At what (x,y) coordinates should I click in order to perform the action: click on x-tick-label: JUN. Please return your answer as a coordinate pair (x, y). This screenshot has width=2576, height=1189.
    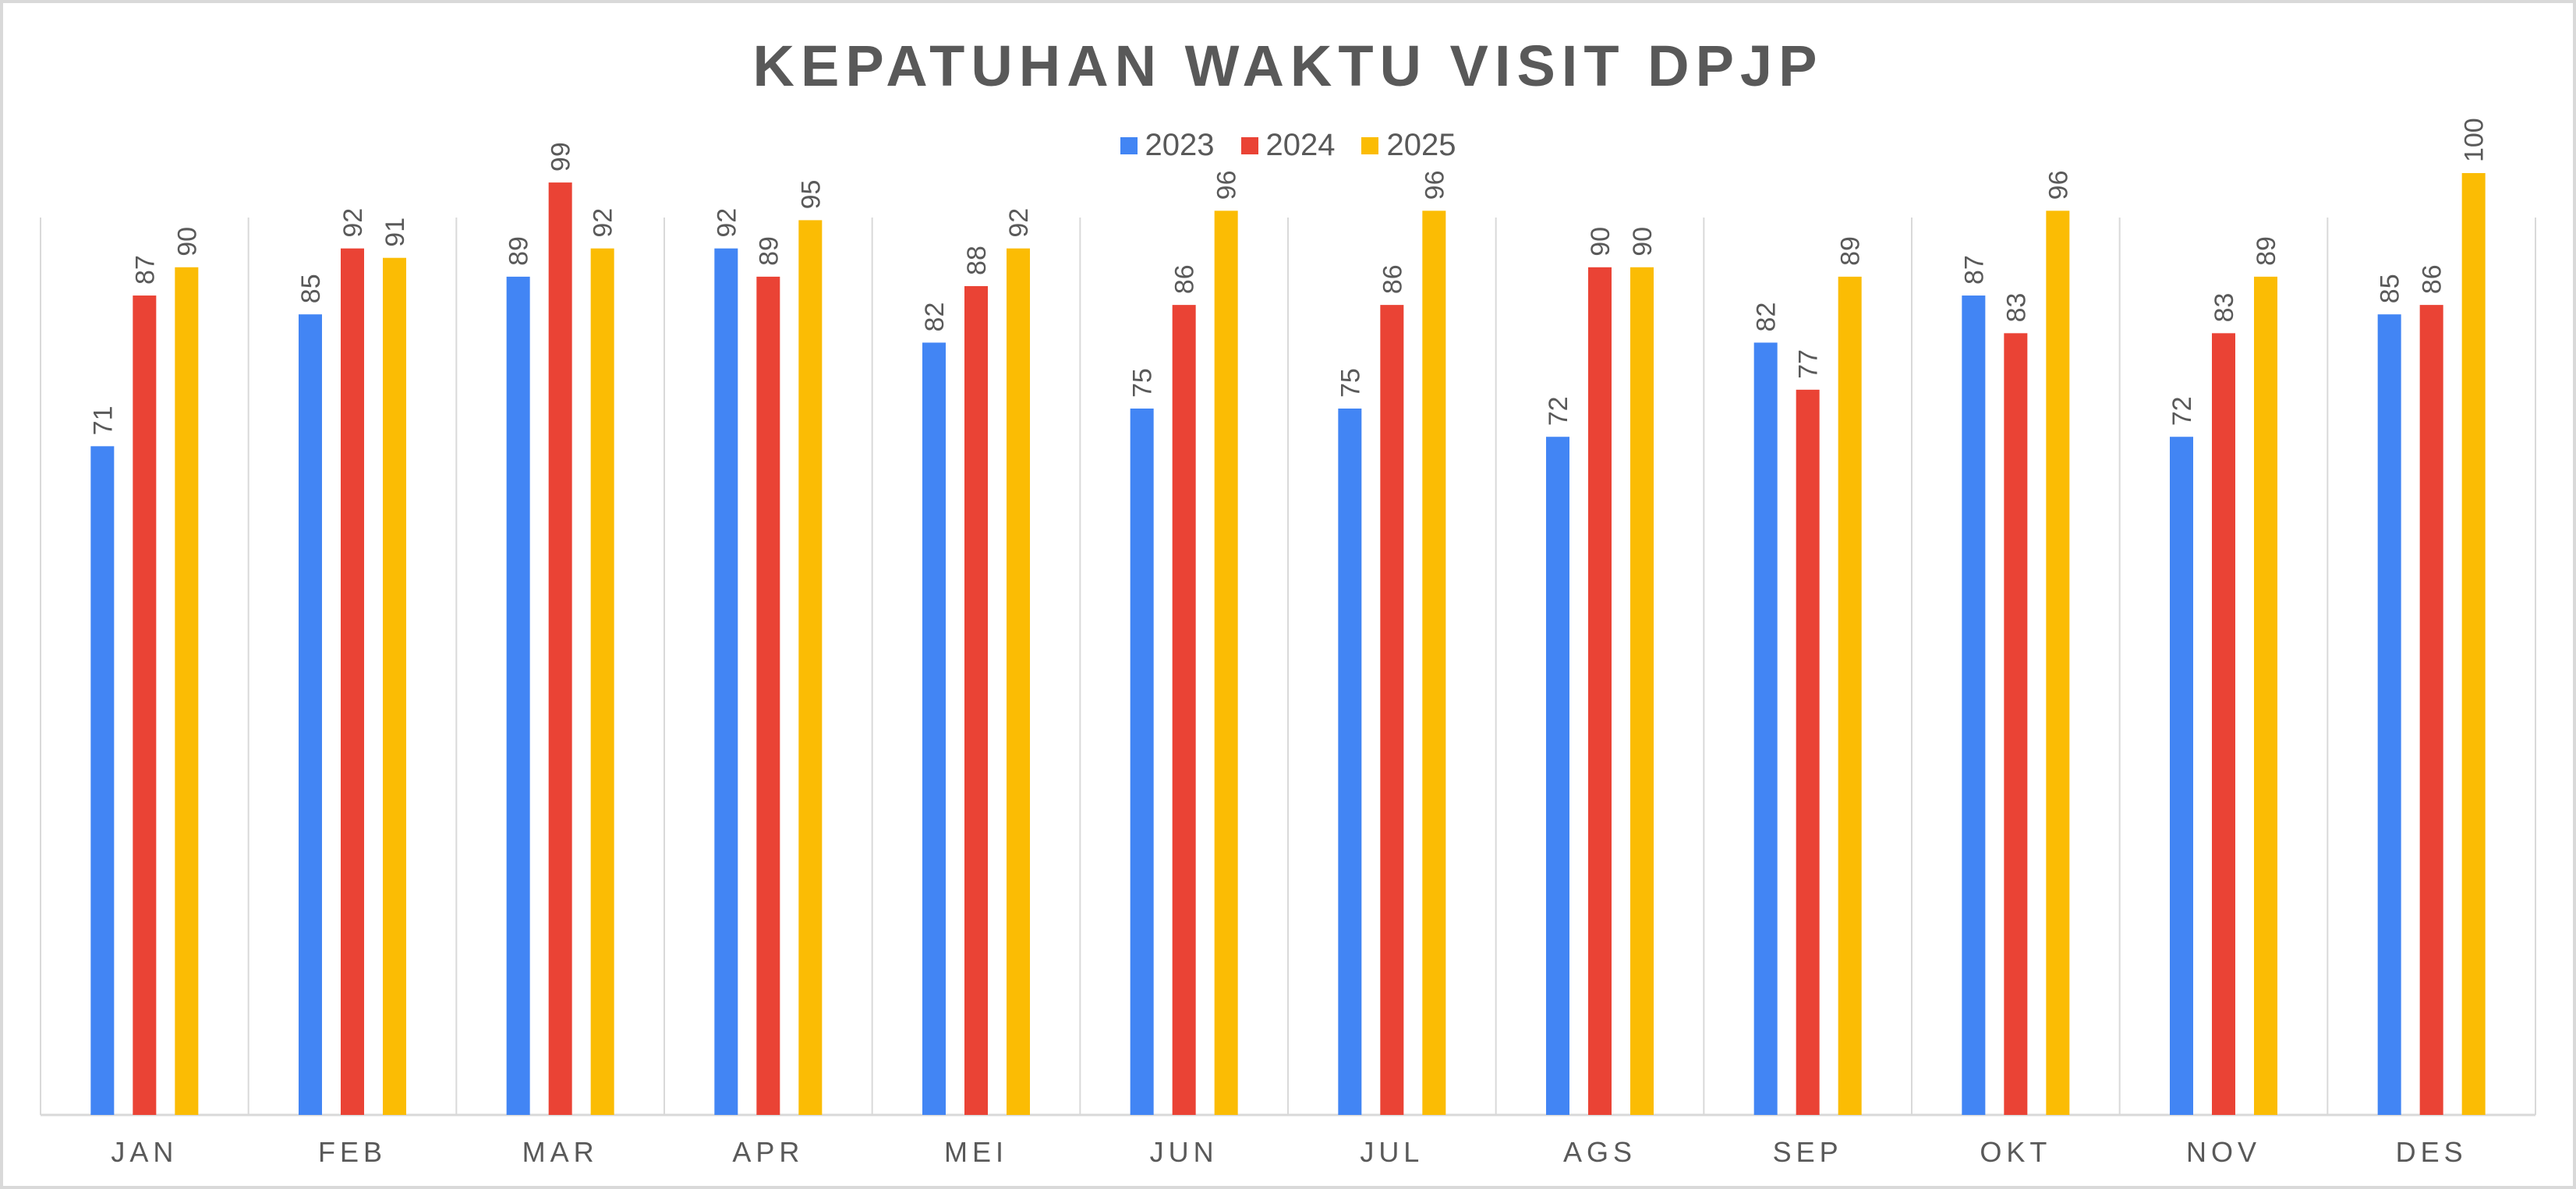
    Looking at the image, I should click on (1184, 1152).